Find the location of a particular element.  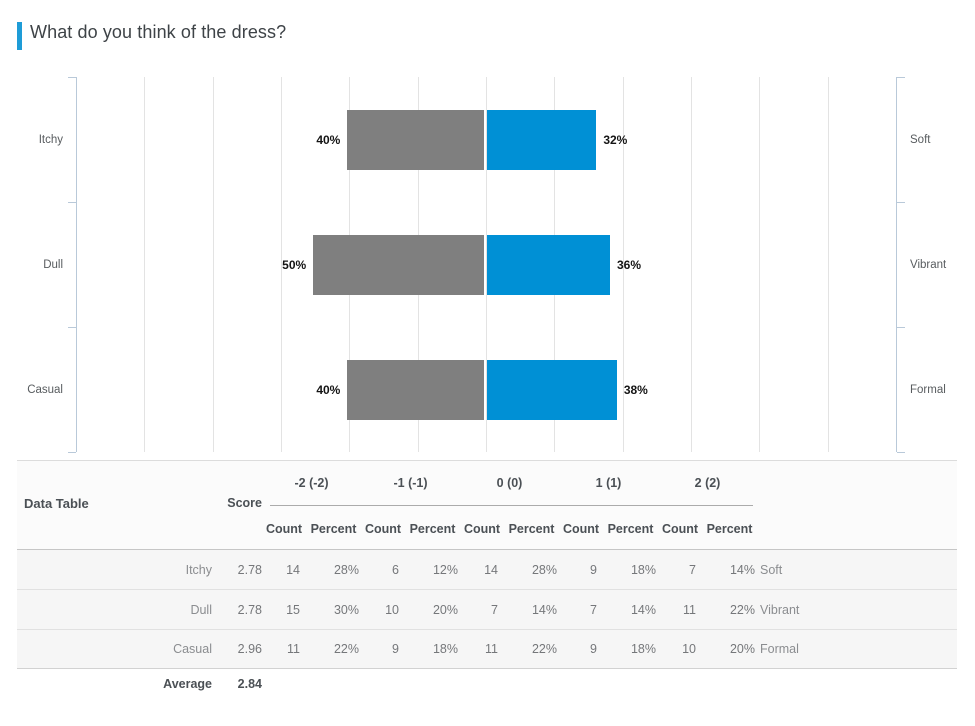

category-label-left: Dull is located at coordinates (53, 264).